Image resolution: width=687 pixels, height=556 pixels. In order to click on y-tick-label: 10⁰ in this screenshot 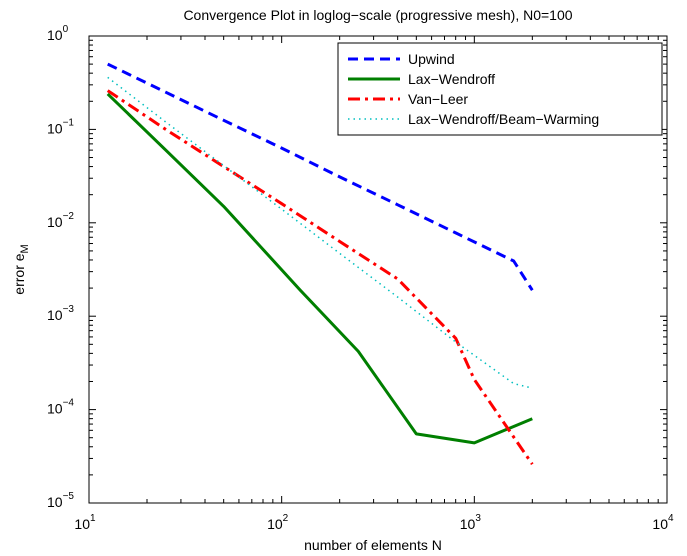, I will do `click(58, 33)`.